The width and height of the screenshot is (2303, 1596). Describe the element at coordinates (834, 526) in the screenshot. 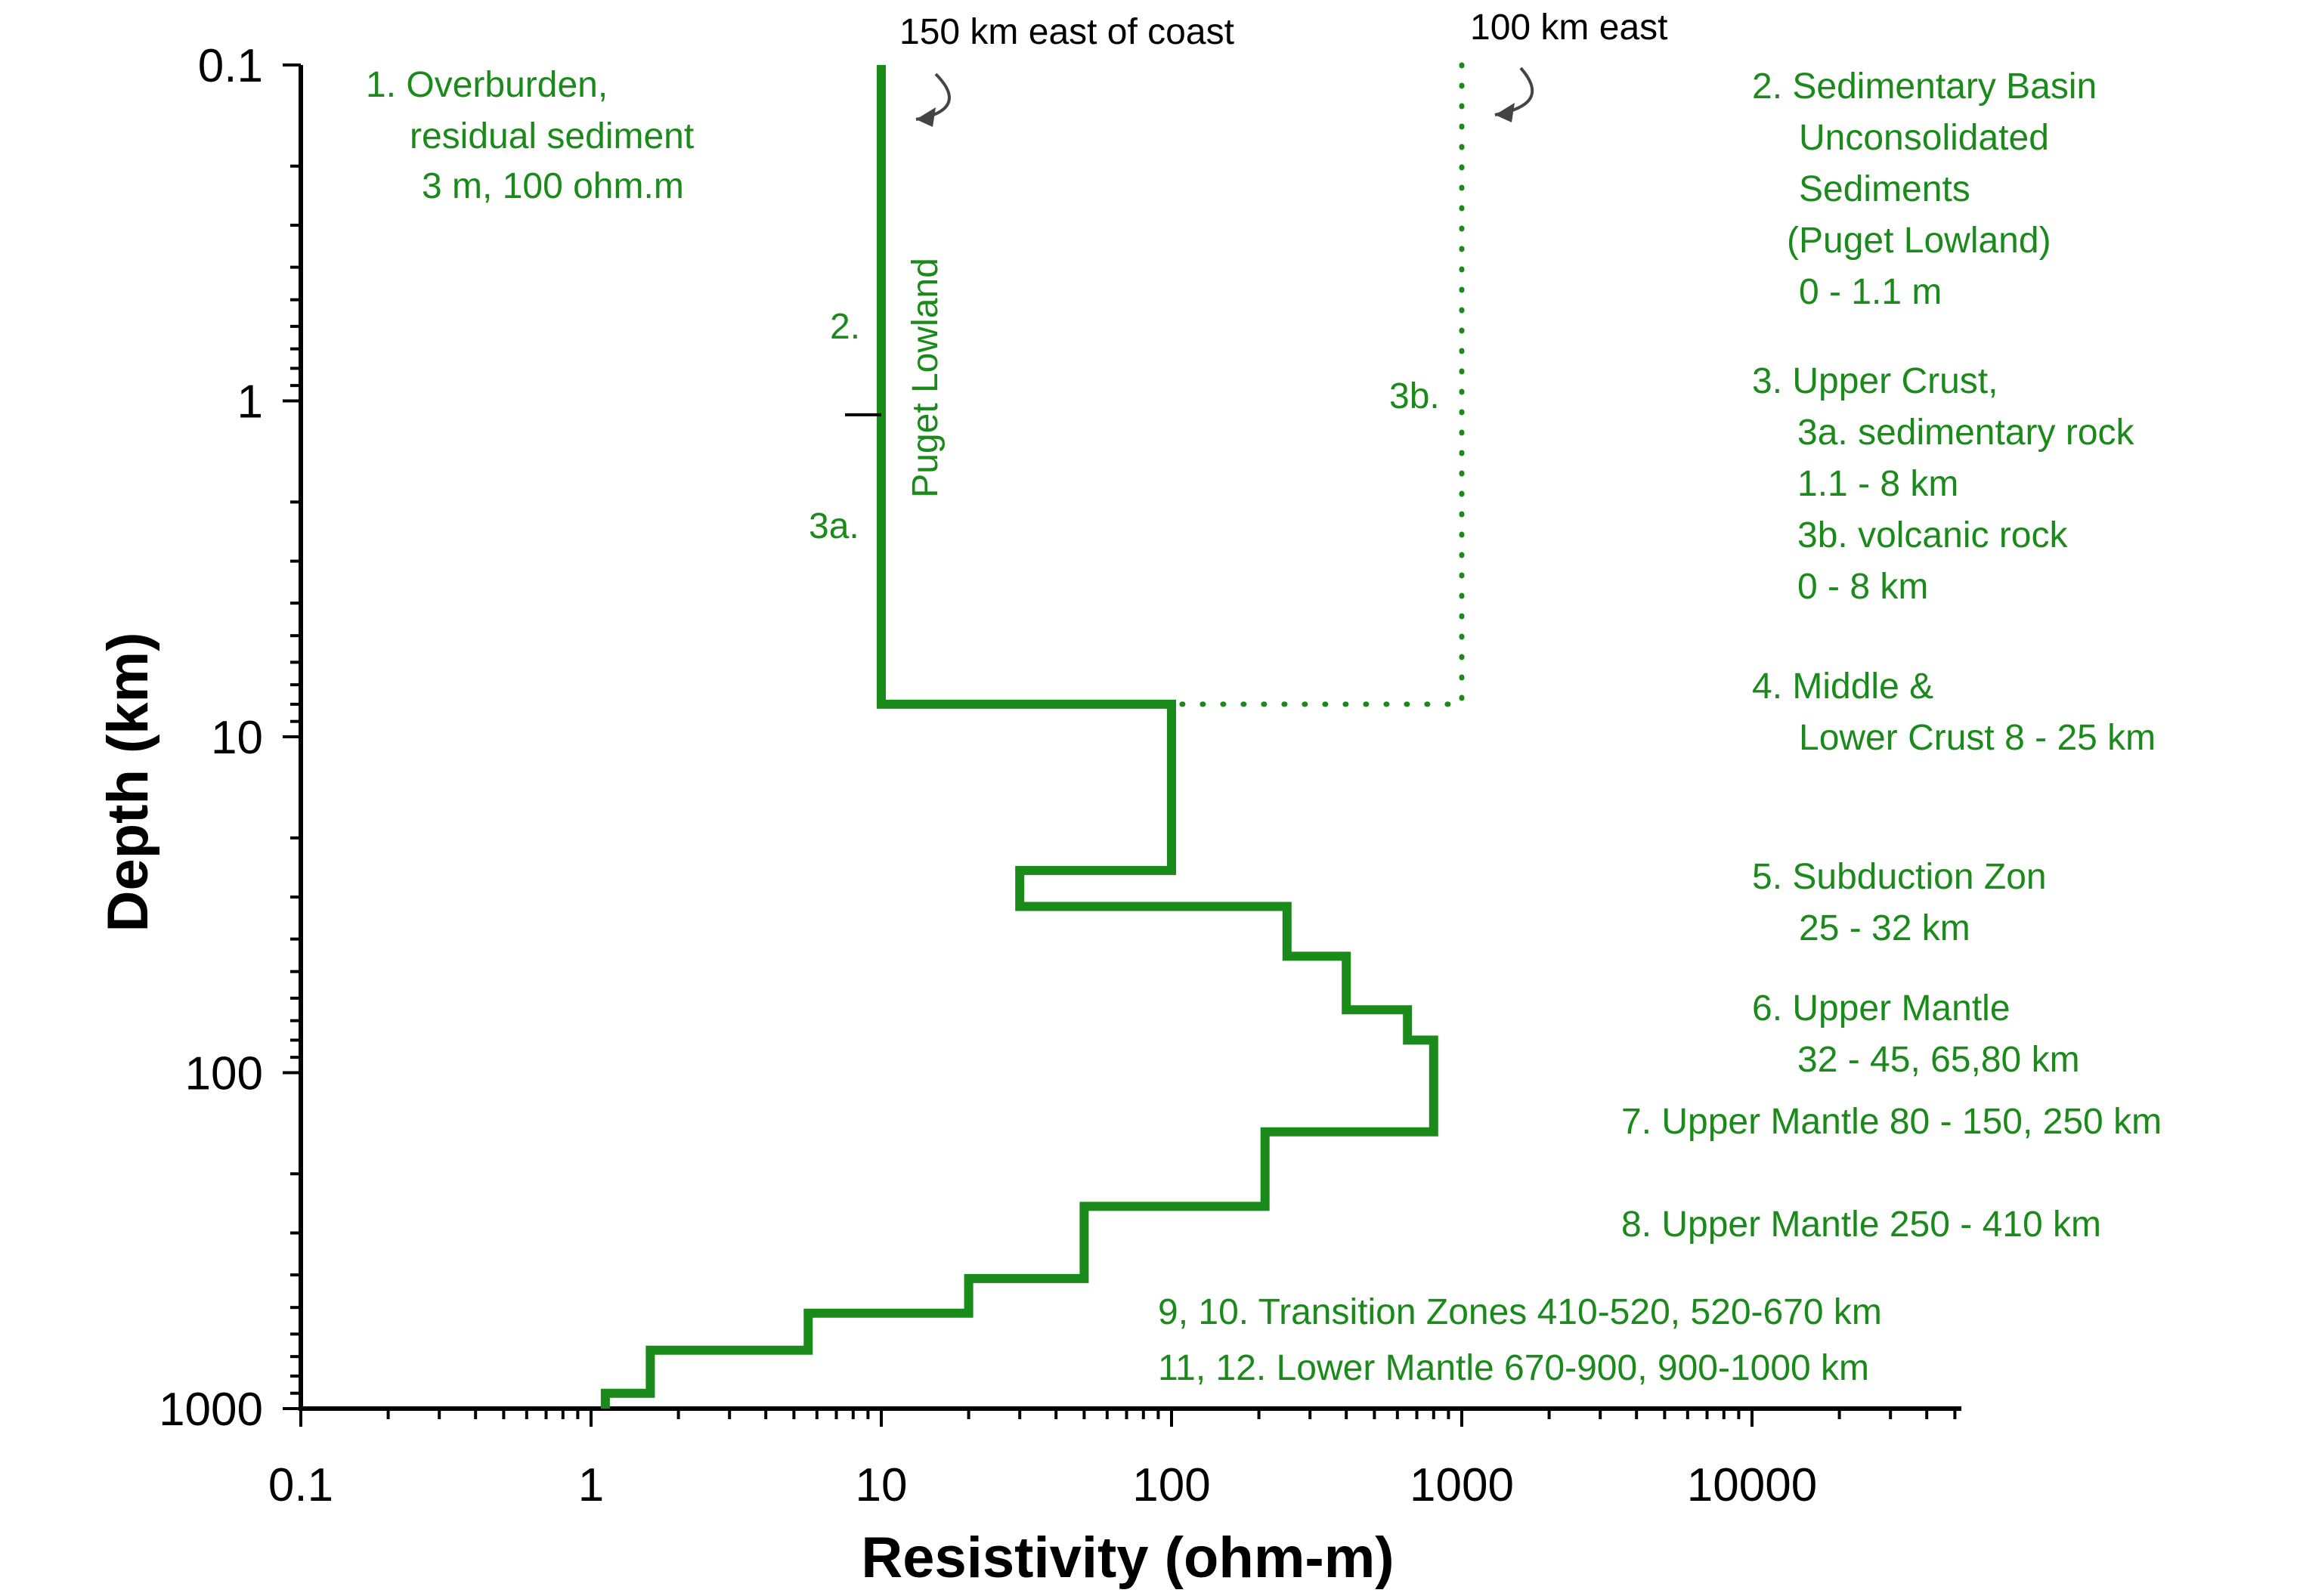

I see `label-layer-3a: 3a.` at that location.